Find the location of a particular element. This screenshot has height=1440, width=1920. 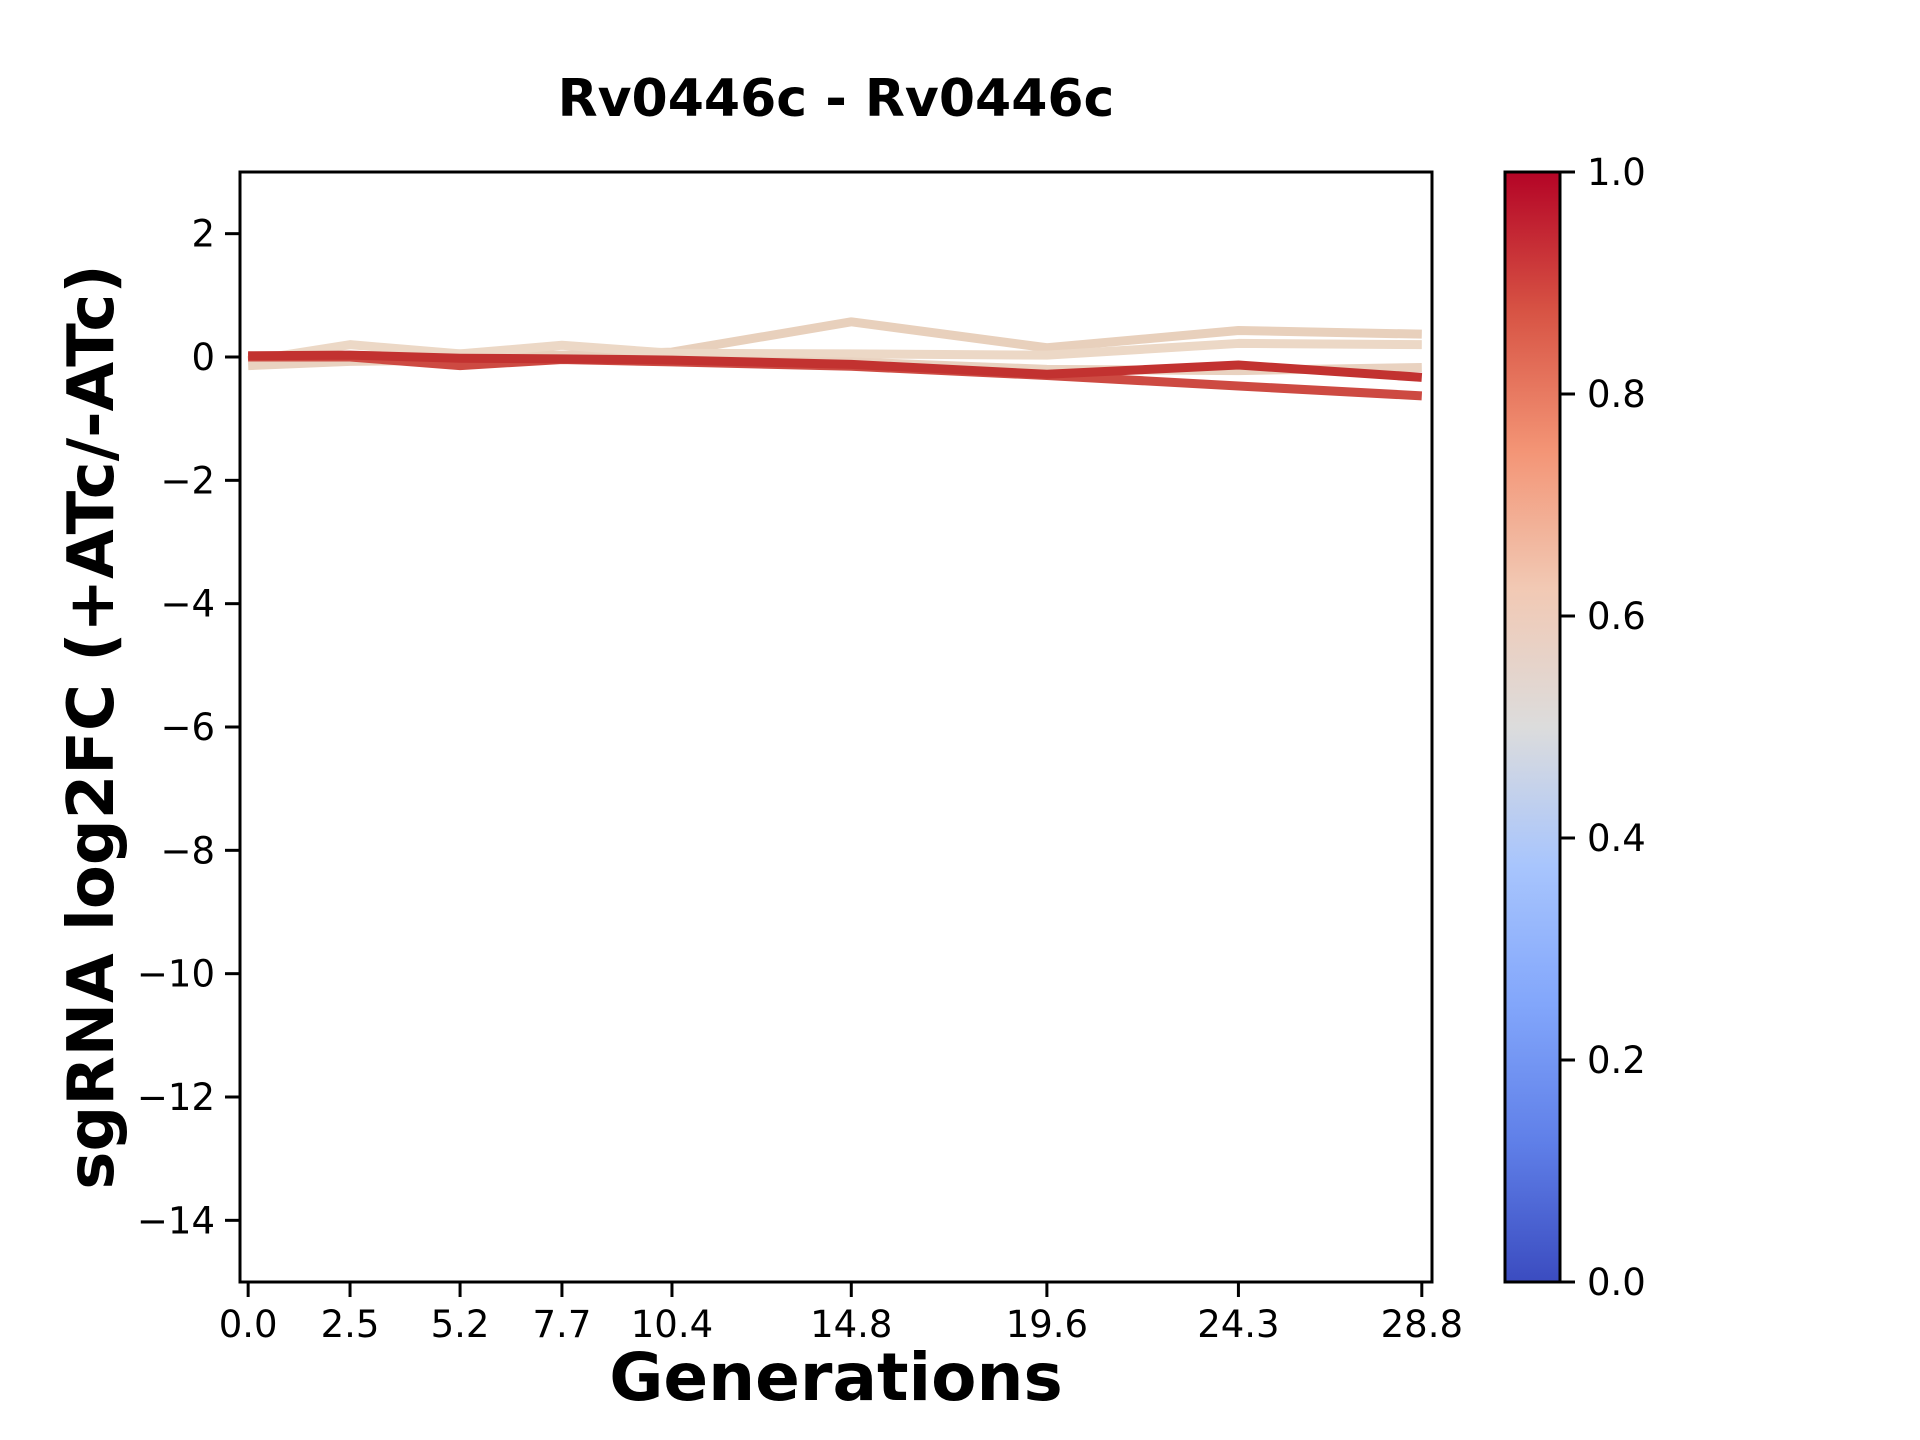

y-tick-label: 2 is located at coordinates (203, 234).